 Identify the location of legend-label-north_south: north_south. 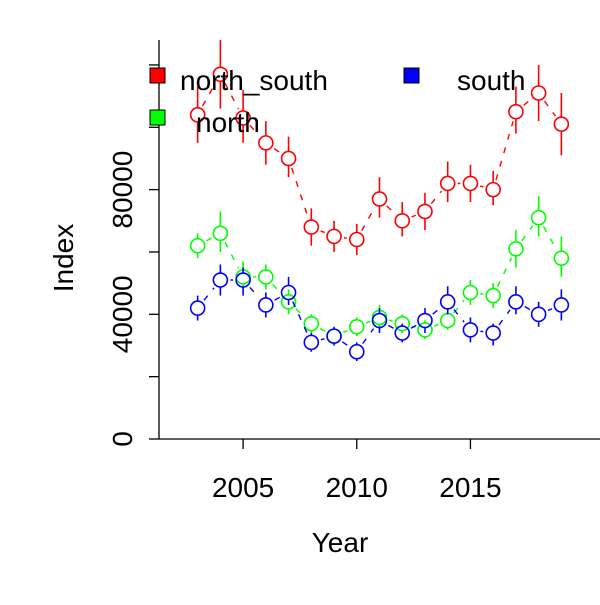
(254, 80).